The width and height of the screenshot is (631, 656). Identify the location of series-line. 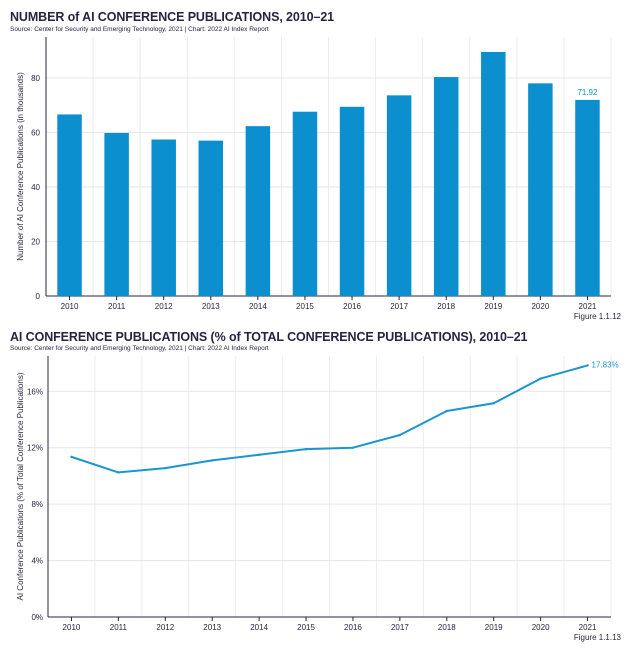
(329, 419).